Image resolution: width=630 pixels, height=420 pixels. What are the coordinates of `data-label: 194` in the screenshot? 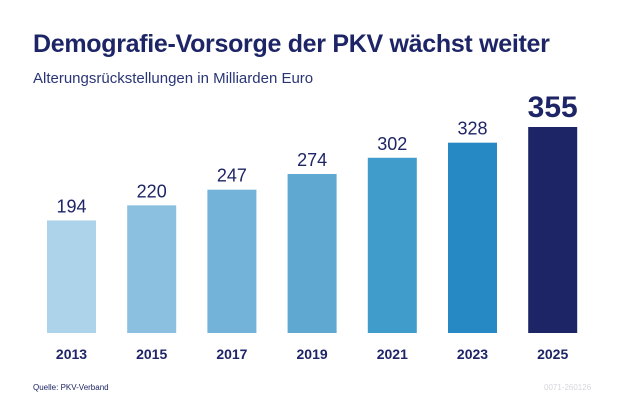 It's located at (71, 206).